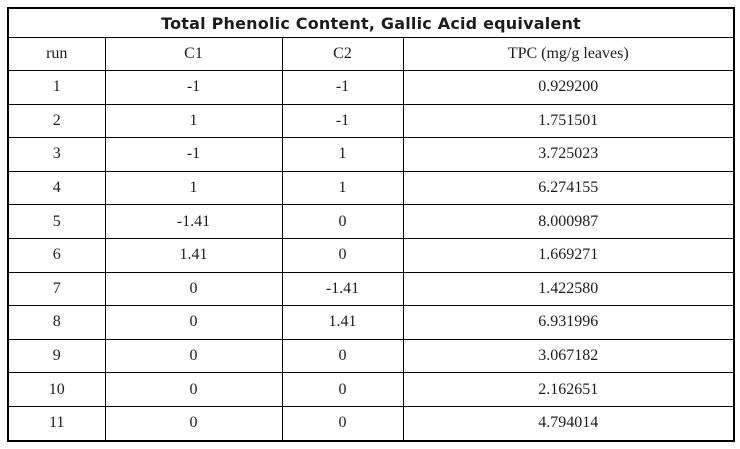 This screenshot has height=449, width=740. Describe the element at coordinates (56, 322) in the screenshot. I see `table-cell: 8` at that location.